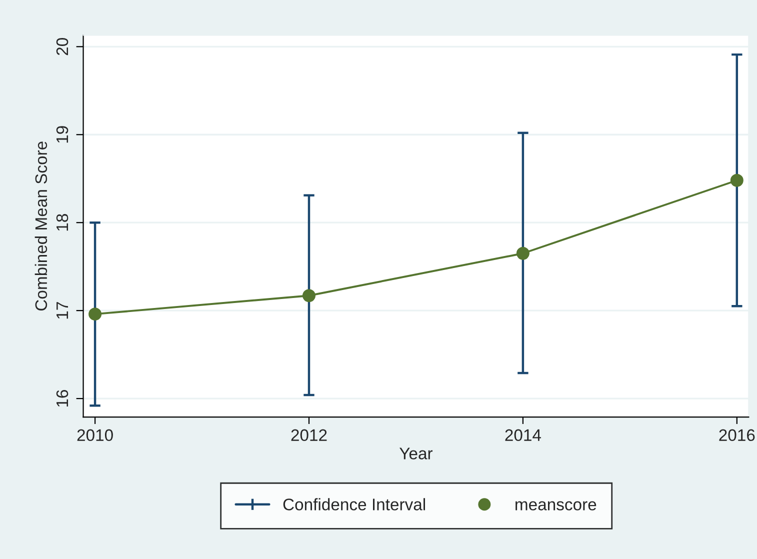 Image resolution: width=757 pixels, height=559 pixels. Describe the element at coordinates (62, 47) in the screenshot. I see `y-tick-label: 20` at that location.